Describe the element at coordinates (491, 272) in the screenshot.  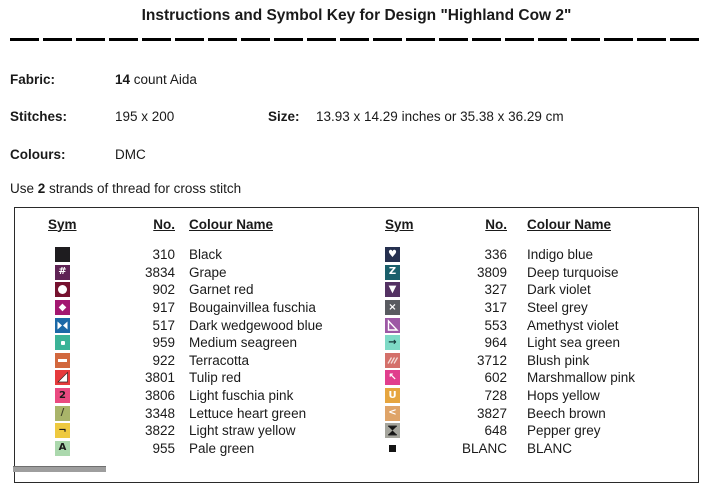
I see `thread-number: 3809` at that location.